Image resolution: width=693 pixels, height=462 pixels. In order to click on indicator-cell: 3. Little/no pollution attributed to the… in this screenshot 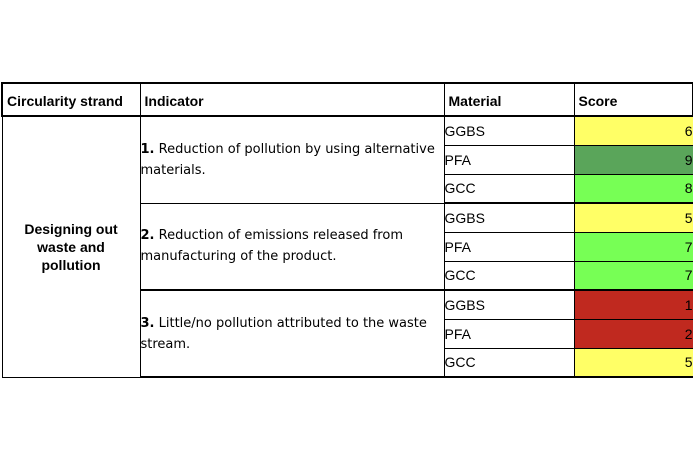, I will do `click(292, 333)`.